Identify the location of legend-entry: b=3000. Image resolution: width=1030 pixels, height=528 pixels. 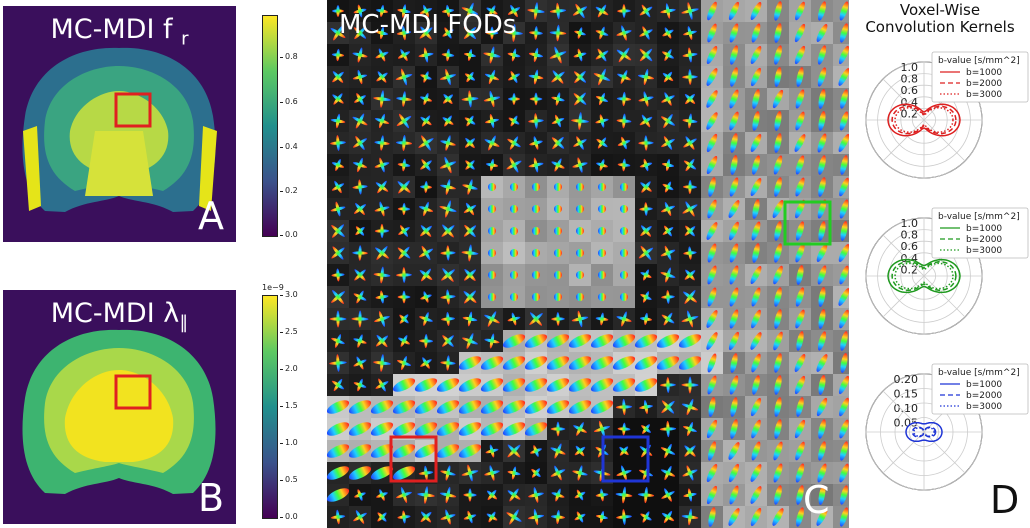
(984, 251).